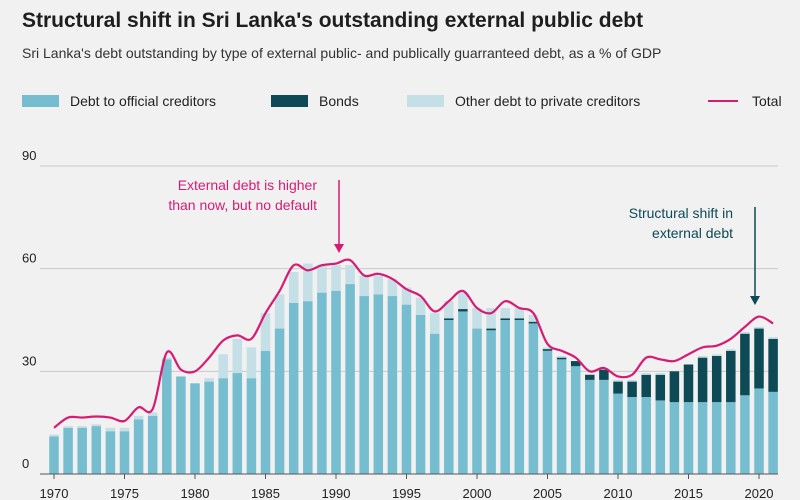  I want to click on legend-swatch-other-private, so click(425, 101).